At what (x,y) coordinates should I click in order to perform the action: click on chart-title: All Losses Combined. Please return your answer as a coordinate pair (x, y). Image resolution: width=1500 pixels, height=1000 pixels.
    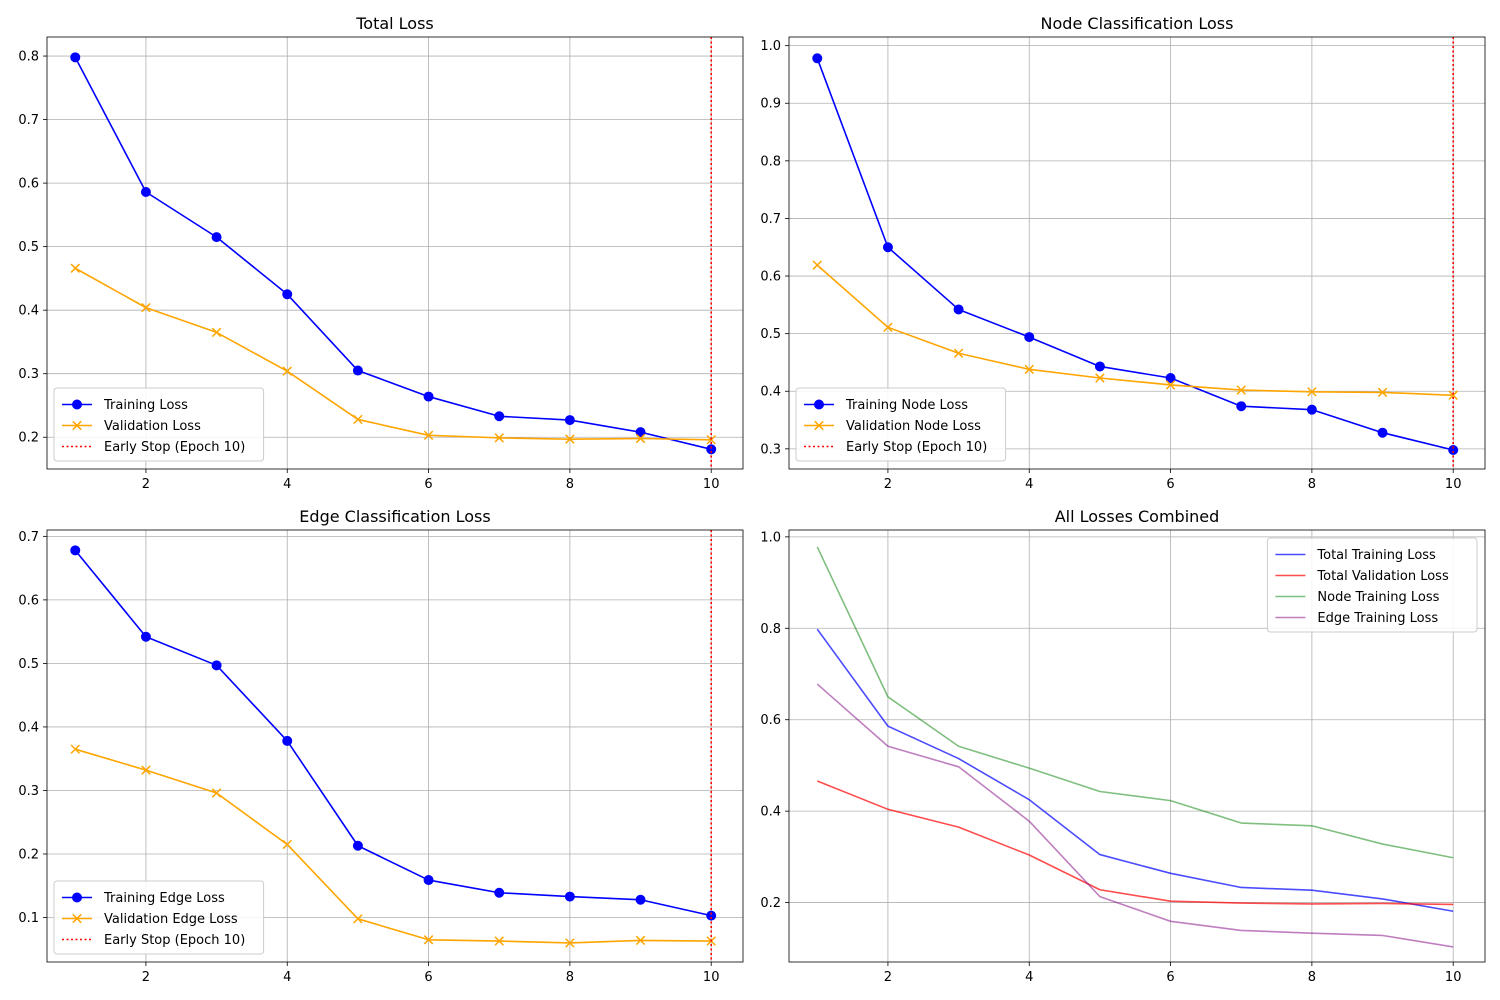
    Looking at the image, I should click on (1137, 516).